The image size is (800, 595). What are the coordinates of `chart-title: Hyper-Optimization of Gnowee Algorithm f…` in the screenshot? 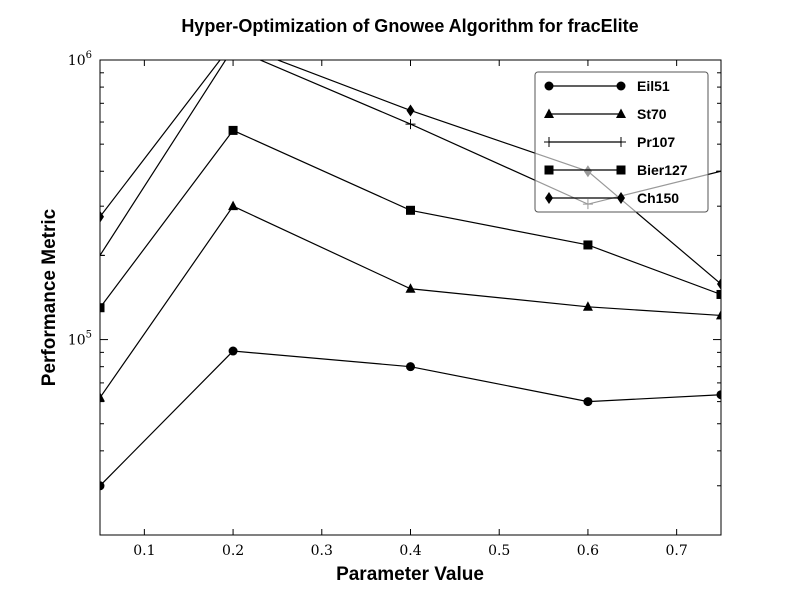 It's located at (409, 26).